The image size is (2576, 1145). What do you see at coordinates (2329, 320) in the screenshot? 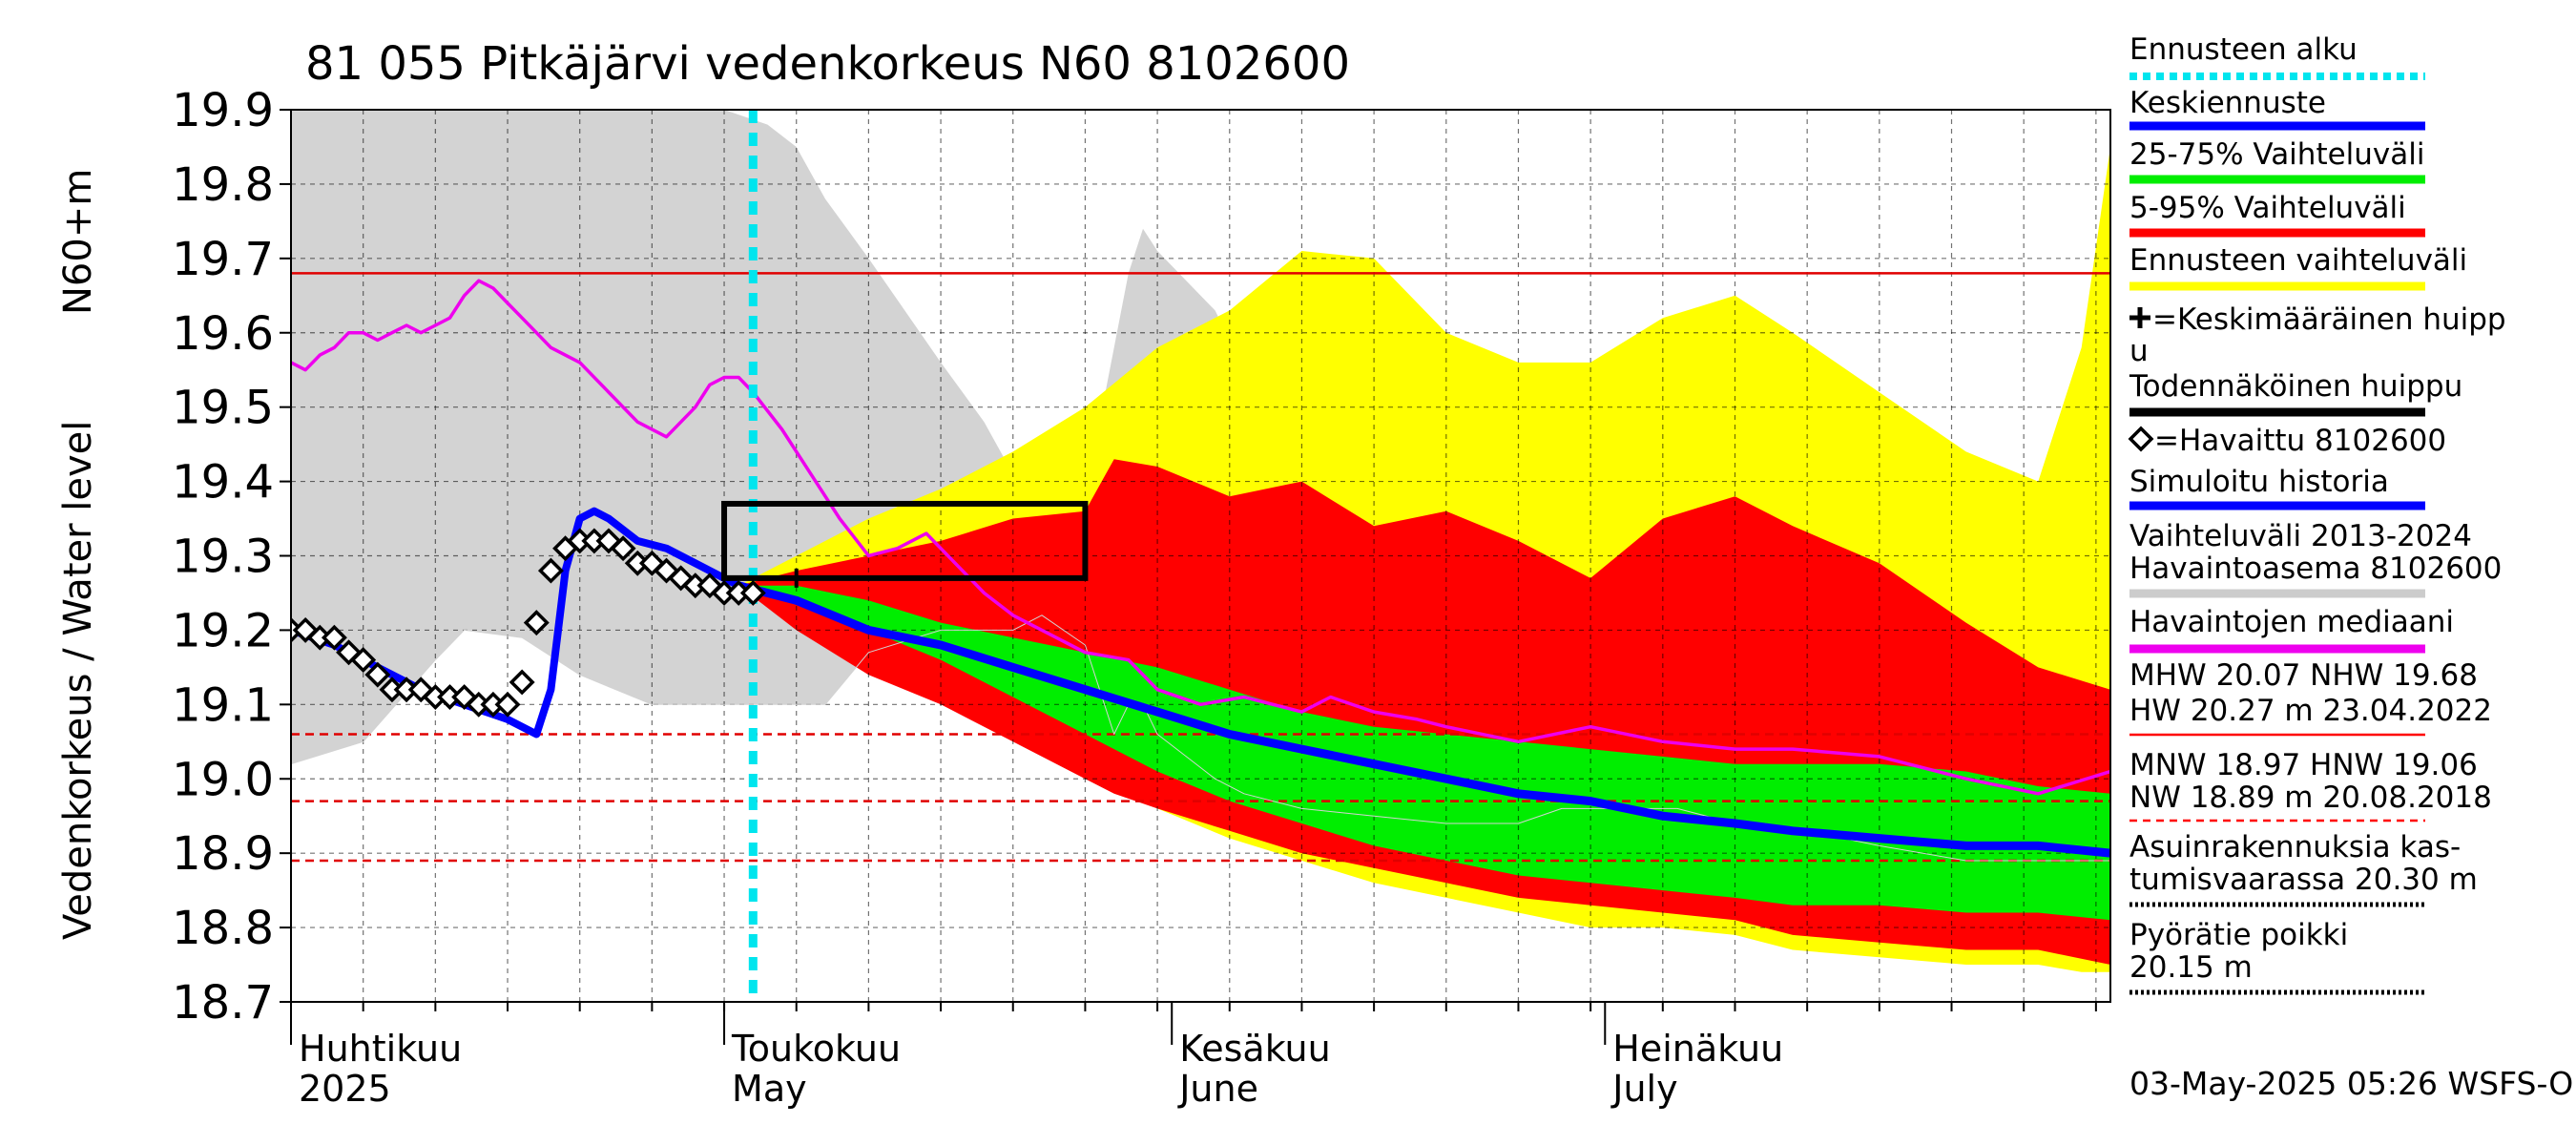
I see `legend-label: =Keskimääräinen huipp` at bounding box center [2329, 320].